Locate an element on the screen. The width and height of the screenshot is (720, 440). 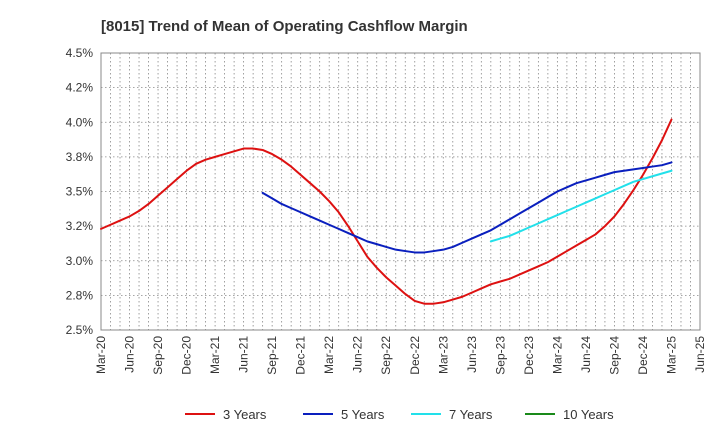
x-tick-label: Jun-25 is located at coordinates (700, 354).